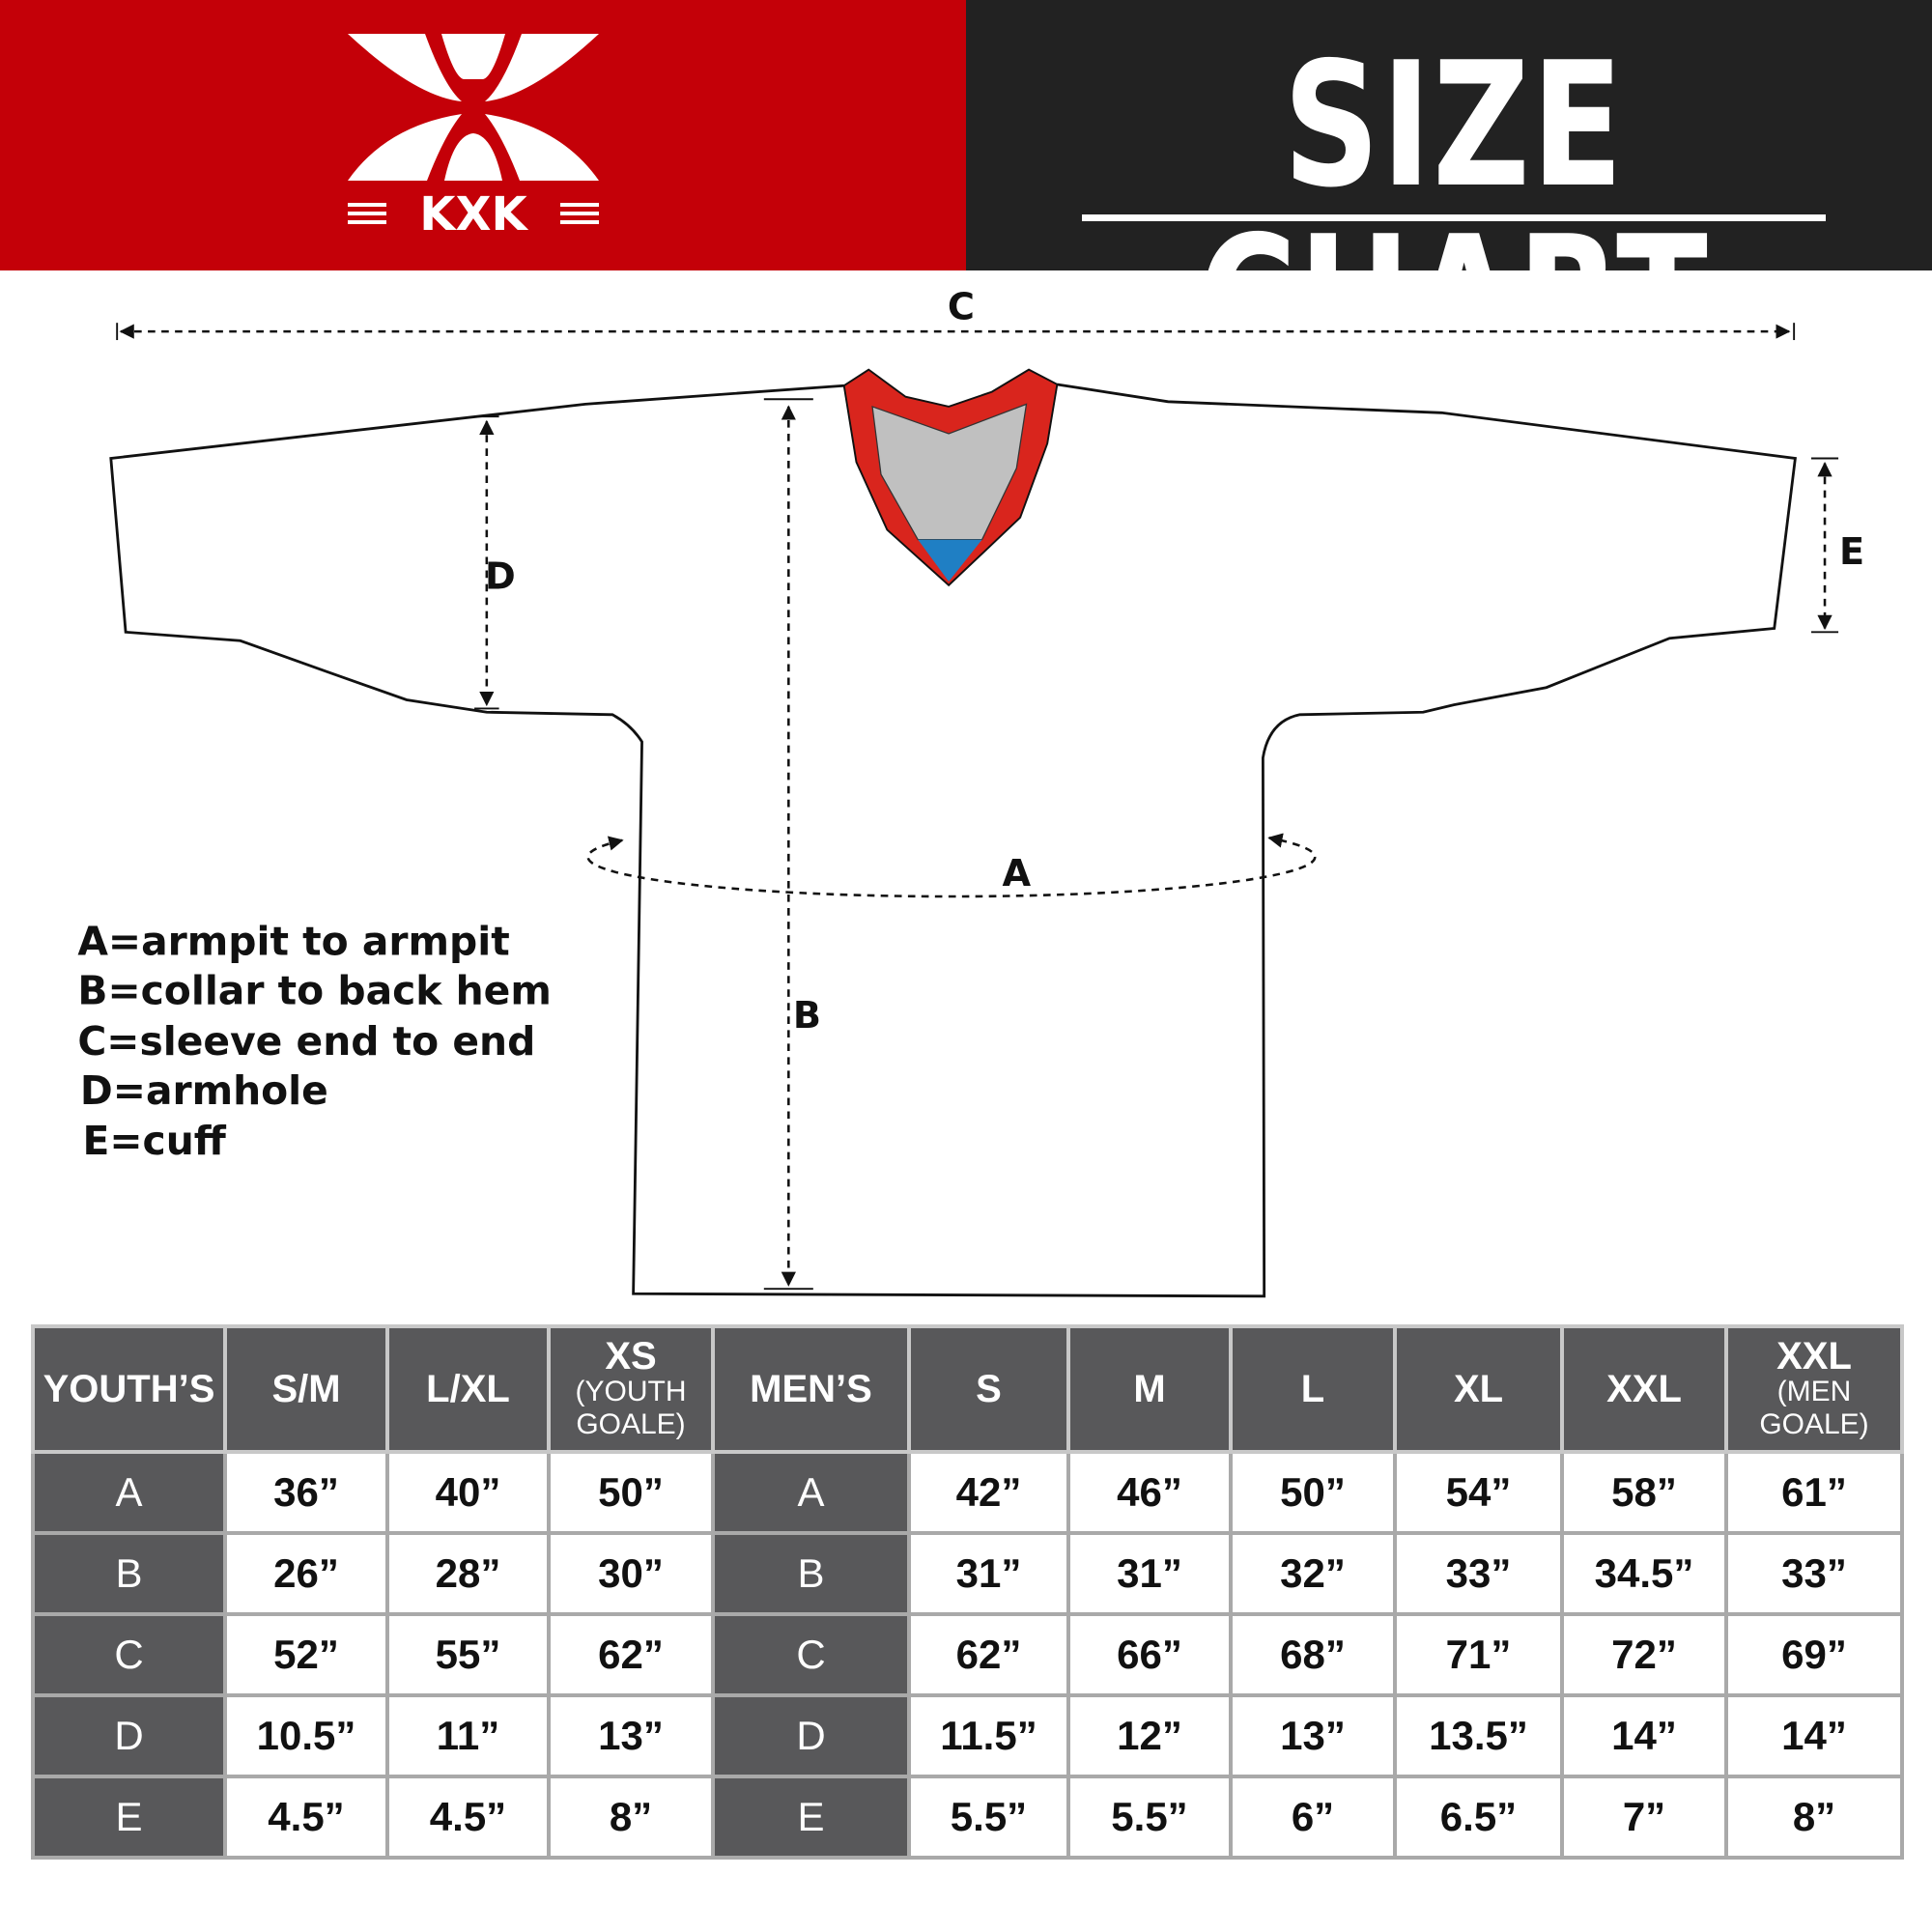 This screenshot has width=1932, height=1932. Describe the element at coordinates (1478, 1492) in the screenshot. I see `men-size-value: 54”` at that location.